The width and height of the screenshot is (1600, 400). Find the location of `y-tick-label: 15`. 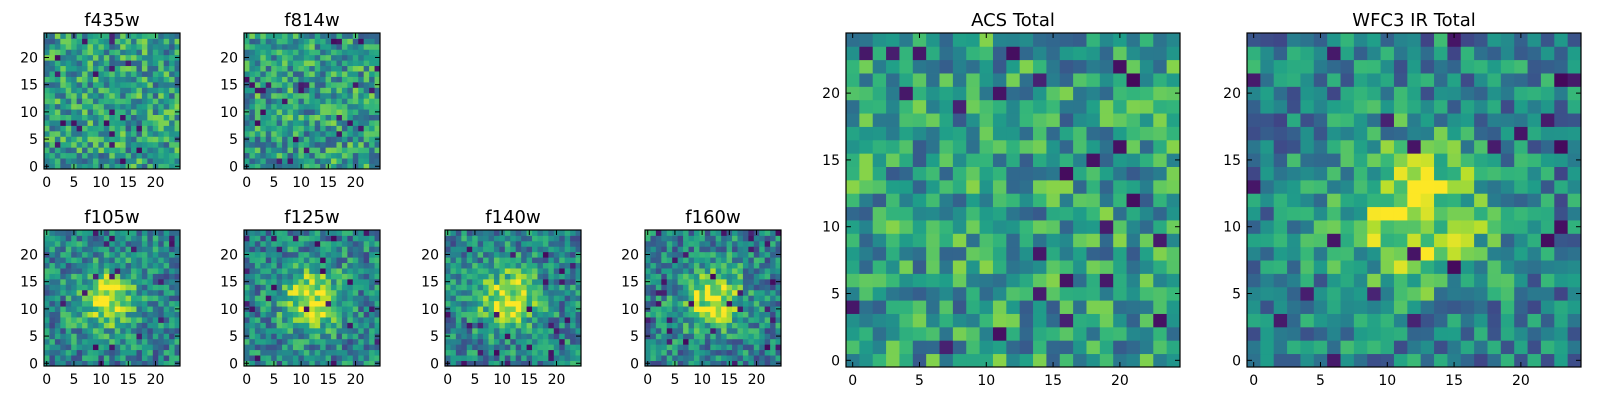

y-tick-label: 15 is located at coordinates (430, 283).